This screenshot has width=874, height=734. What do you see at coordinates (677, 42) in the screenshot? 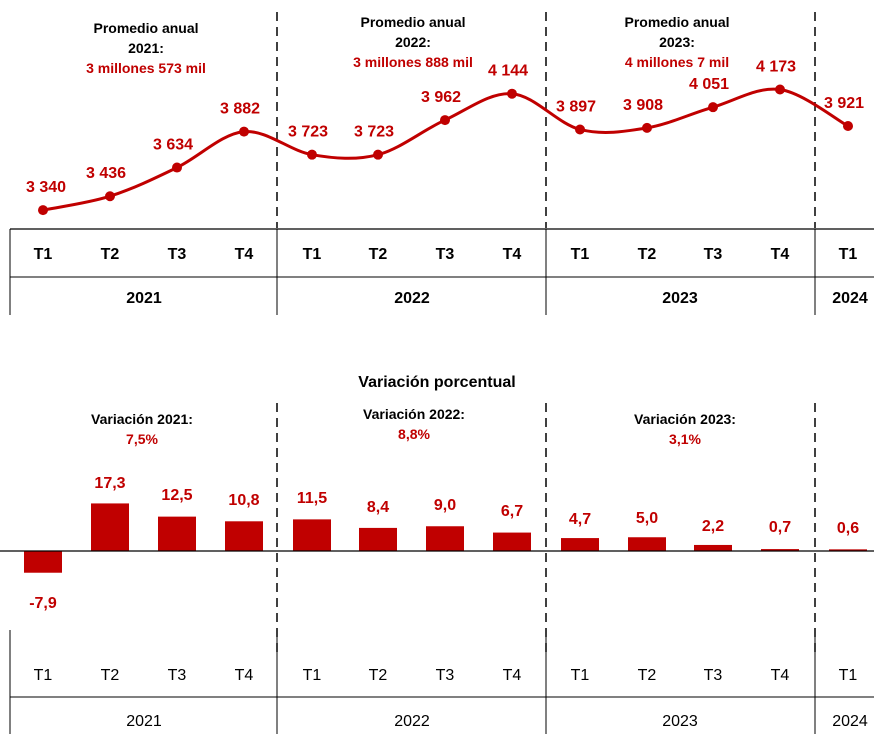
I see `annotation-year: 2023:` at bounding box center [677, 42].